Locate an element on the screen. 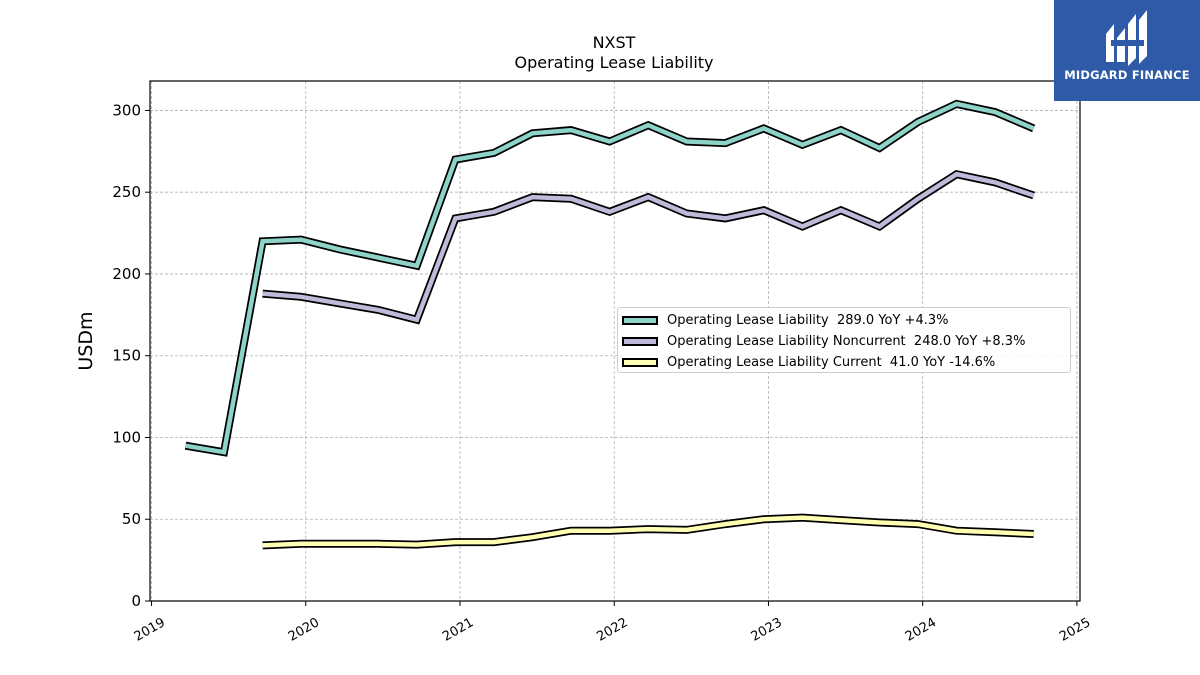 The height and width of the screenshot is (675, 1200). x-tick-label: 2020 is located at coordinates (304, 630).